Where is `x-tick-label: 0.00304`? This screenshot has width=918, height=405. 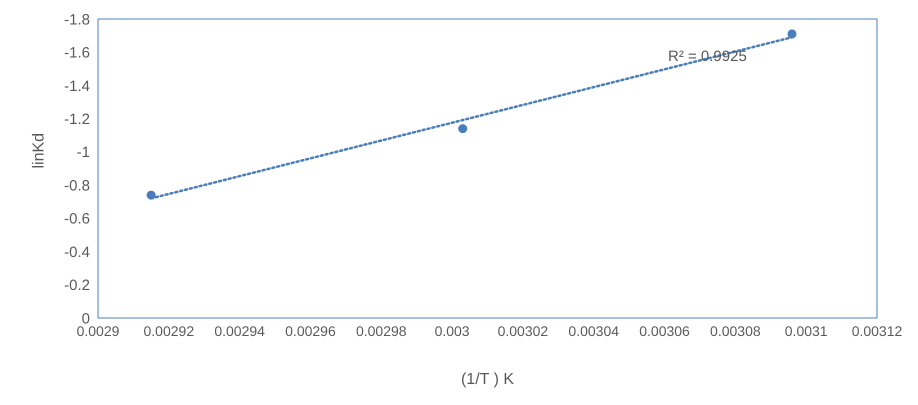
x-tick-label: 0.00304 is located at coordinates (594, 330).